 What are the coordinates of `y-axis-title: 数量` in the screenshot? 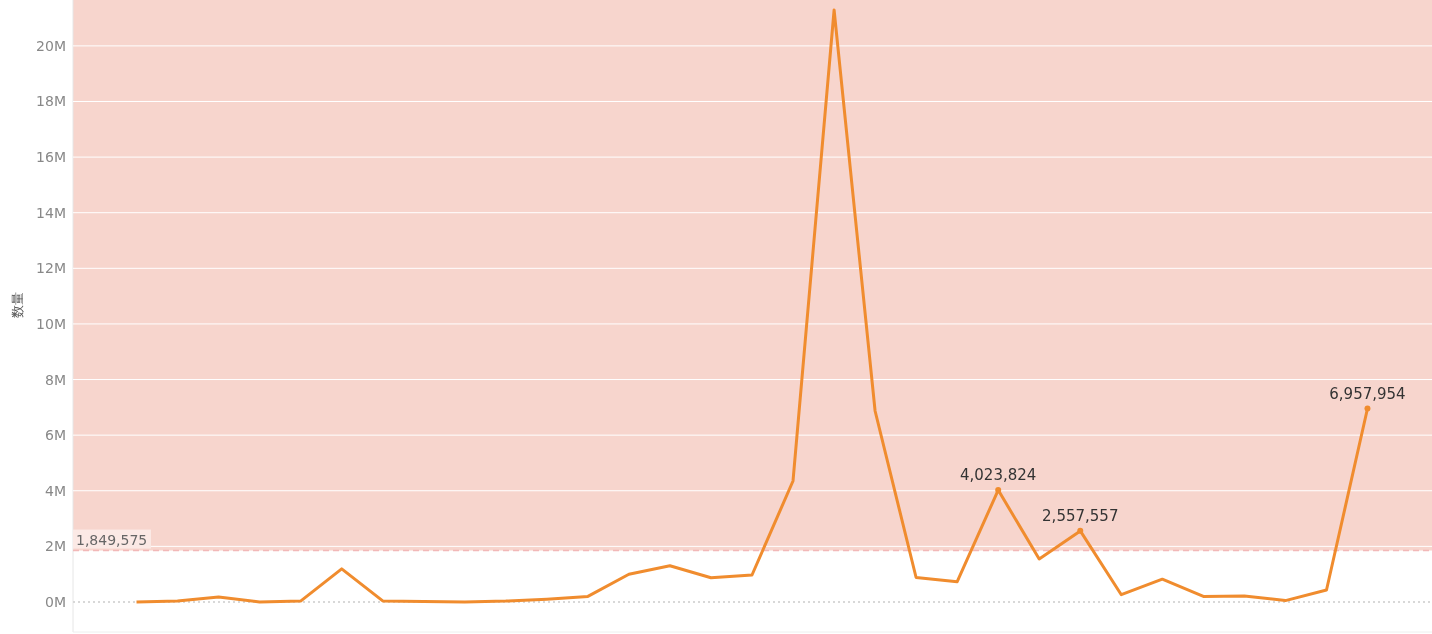 It's located at (17, 305).